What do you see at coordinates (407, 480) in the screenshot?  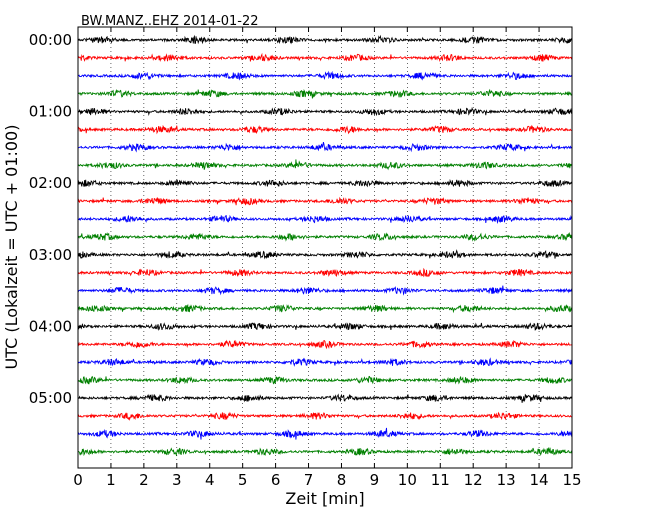 I see `x-tick-label: 10` at bounding box center [407, 480].